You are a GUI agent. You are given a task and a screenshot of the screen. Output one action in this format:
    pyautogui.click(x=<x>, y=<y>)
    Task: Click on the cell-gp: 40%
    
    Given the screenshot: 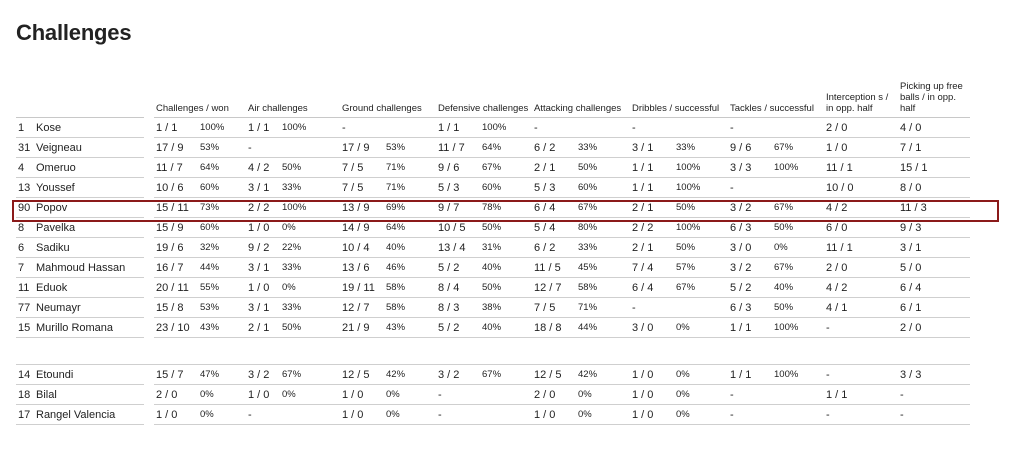 What is the action you would take?
    pyautogui.click(x=411, y=247)
    